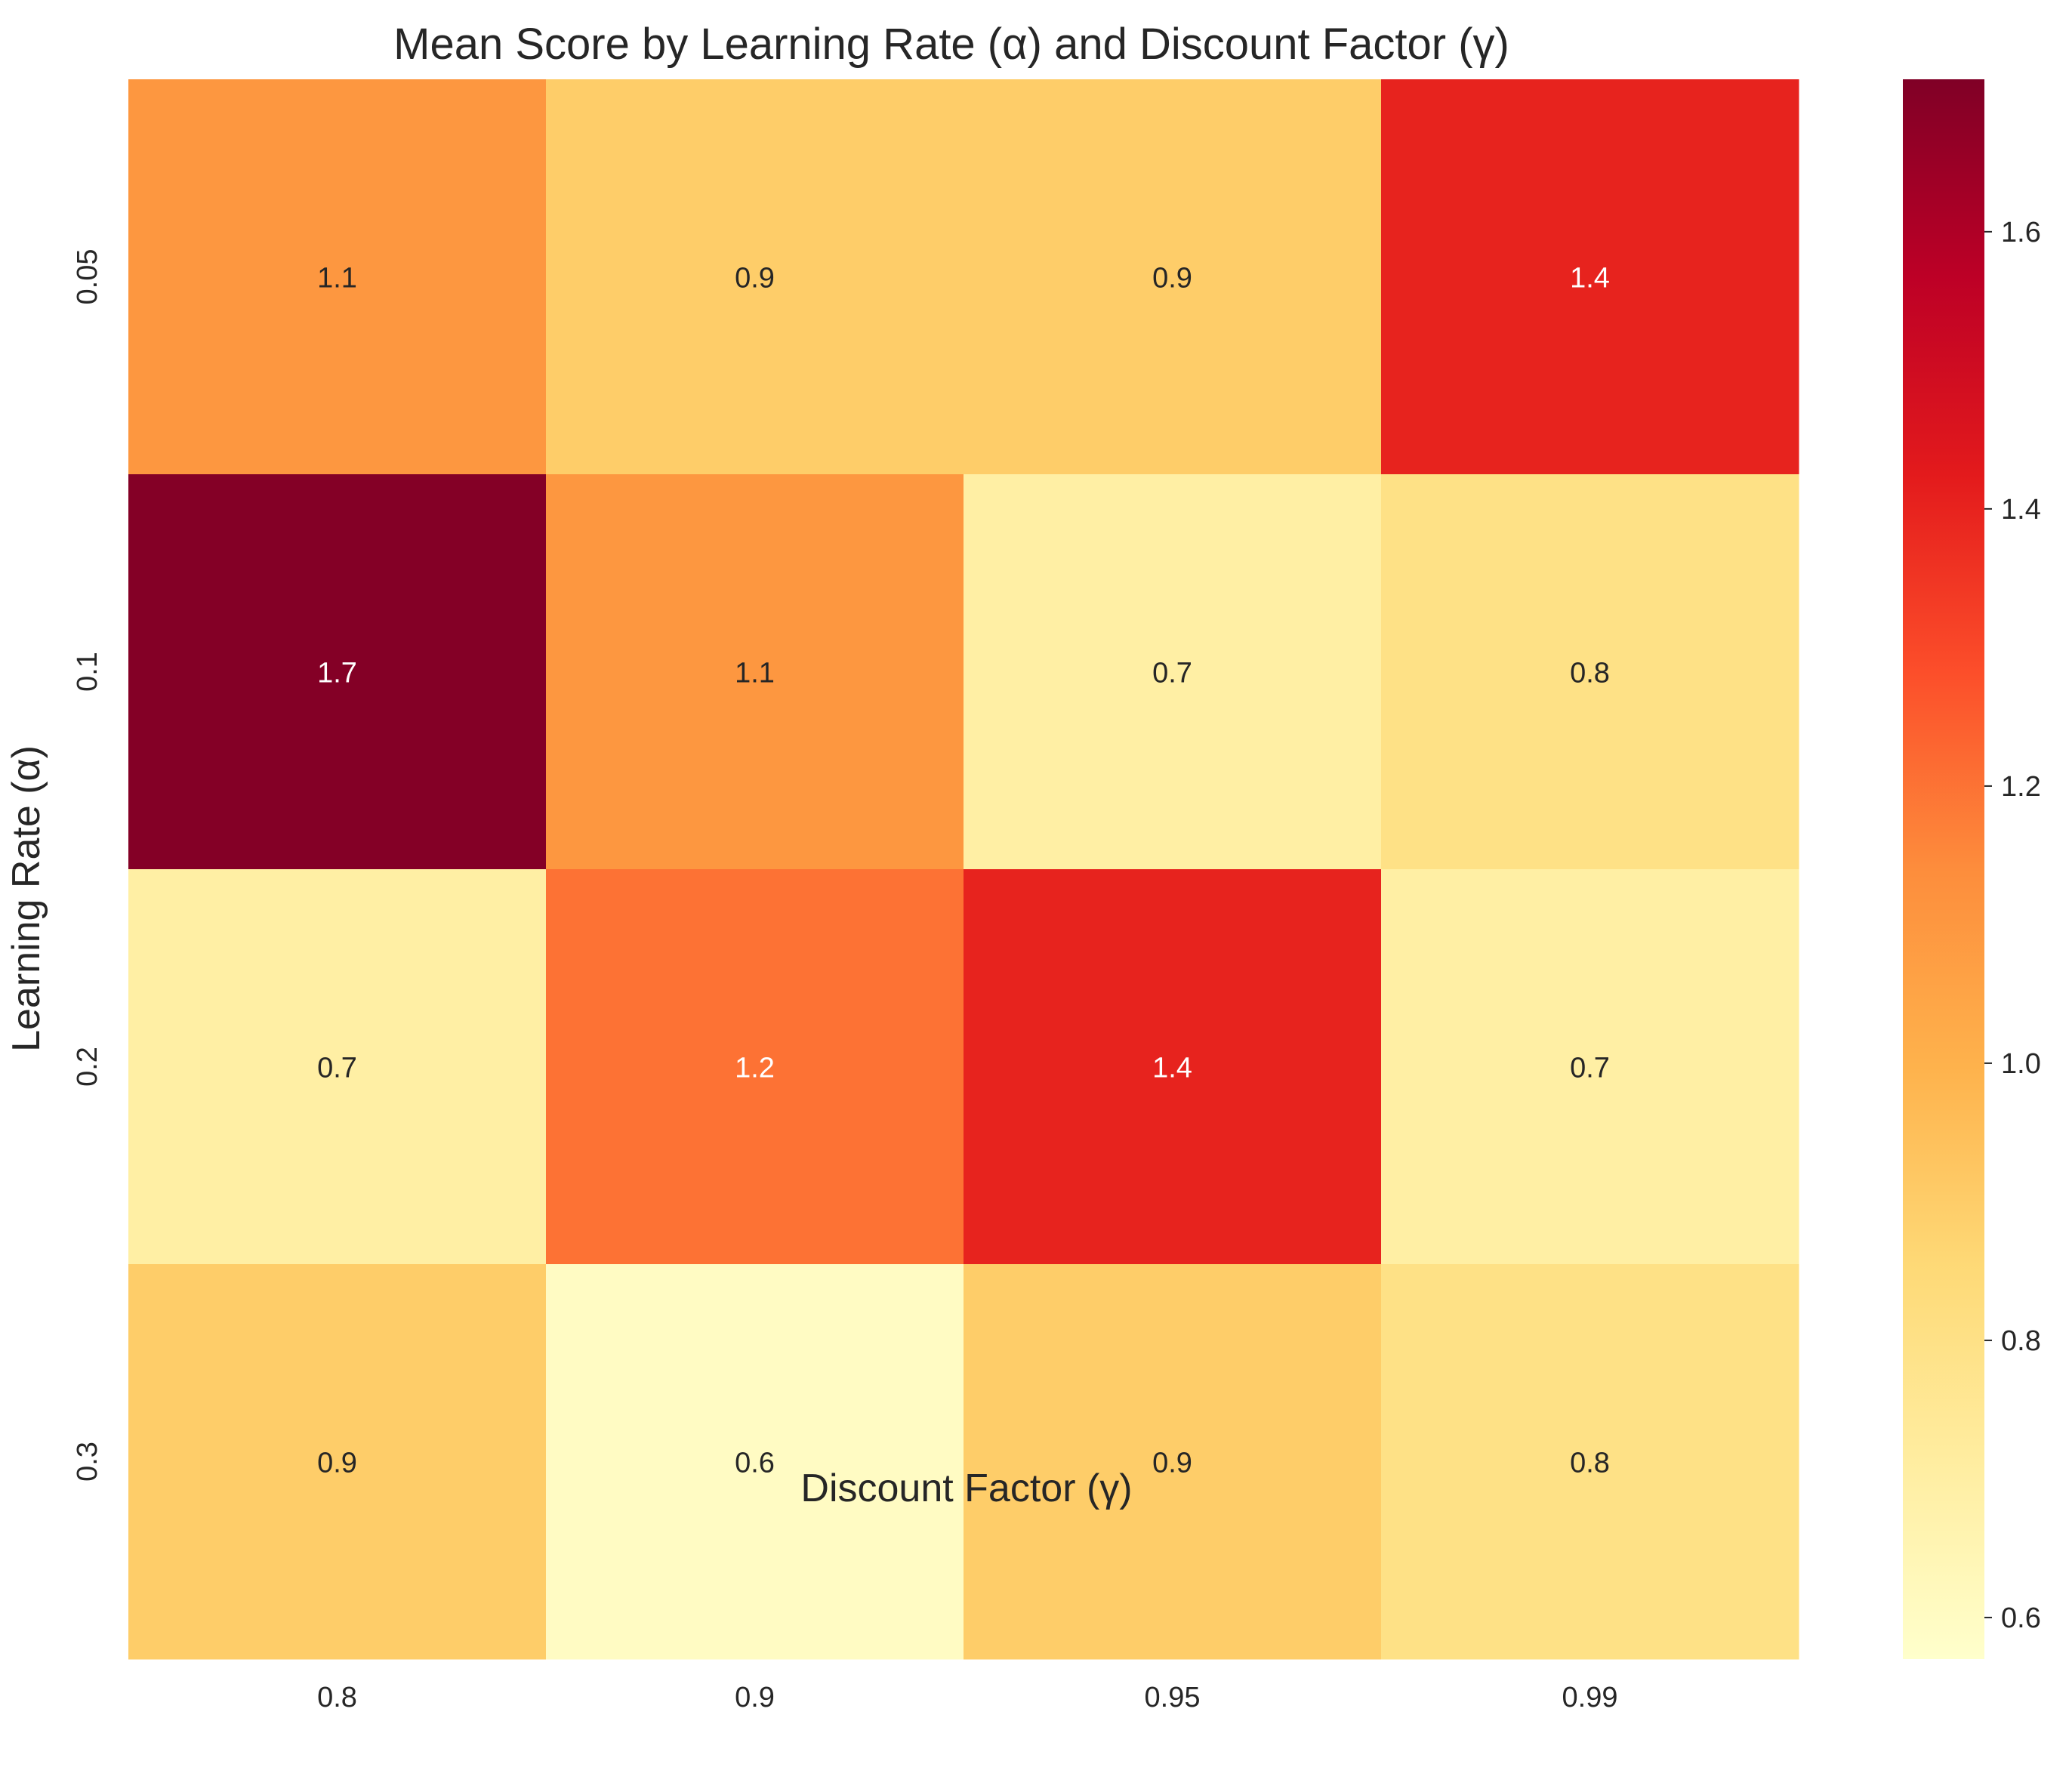 This screenshot has height=1792, width=2072. What do you see at coordinates (755, 1697) in the screenshot?
I see `x-tick-label: 0.9` at bounding box center [755, 1697].